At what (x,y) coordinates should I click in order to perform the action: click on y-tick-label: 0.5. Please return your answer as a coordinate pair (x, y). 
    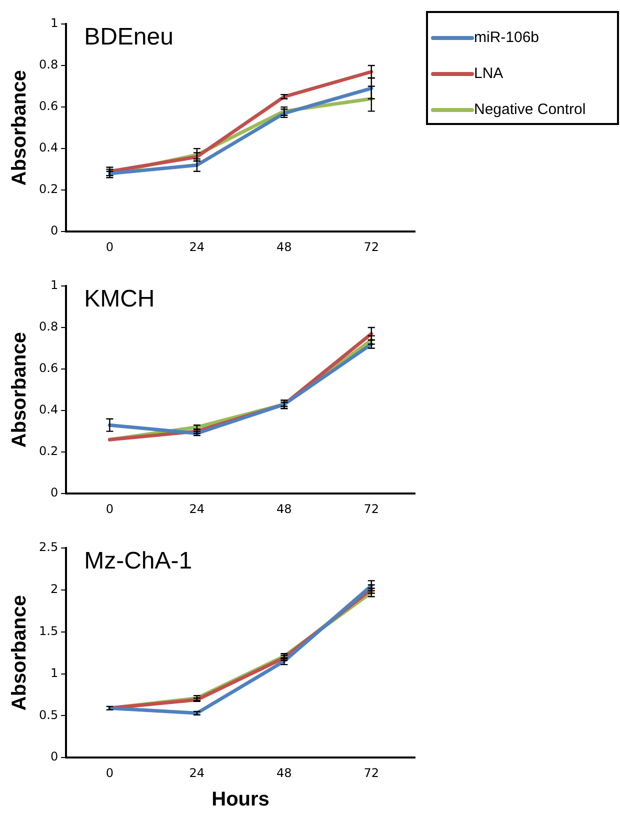
    Looking at the image, I should click on (48, 715).